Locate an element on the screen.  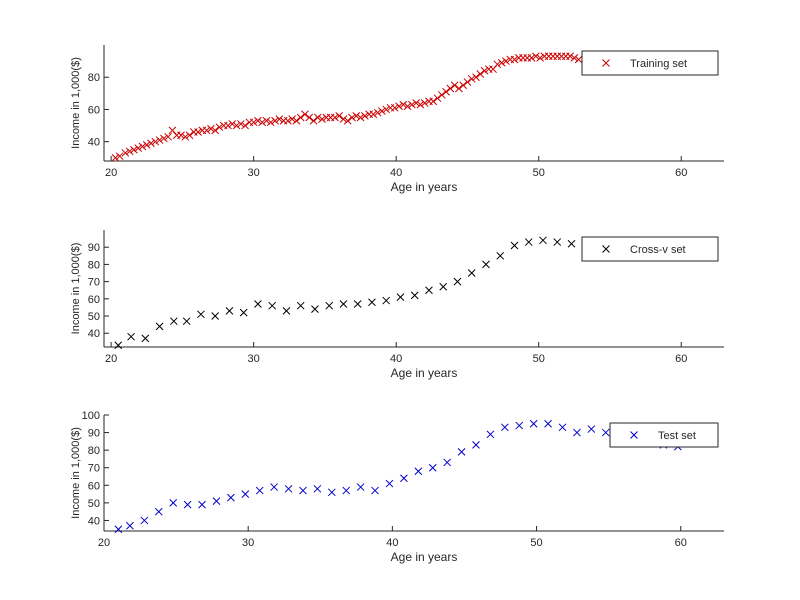
y-tick-label: 60 is located at coordinates (94, 110).